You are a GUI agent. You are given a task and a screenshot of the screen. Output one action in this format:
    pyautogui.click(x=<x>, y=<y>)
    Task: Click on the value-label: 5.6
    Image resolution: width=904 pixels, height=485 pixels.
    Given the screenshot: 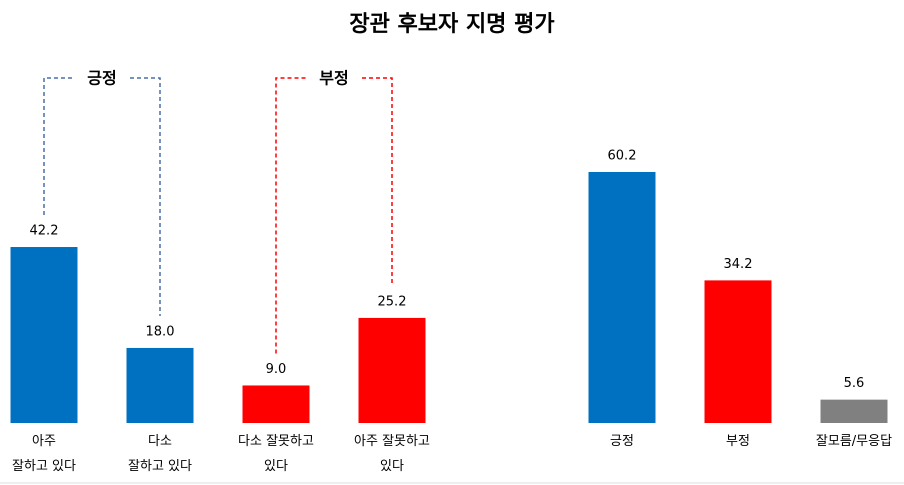 What is the action you would take?
    pyautogui.click(x=854, y=383)
    